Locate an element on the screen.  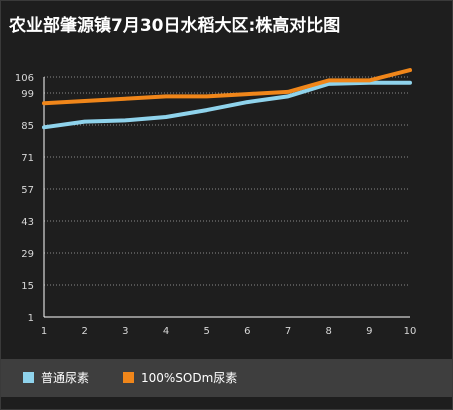
x-tick-label: 3 is located at coordinates (125, 331).